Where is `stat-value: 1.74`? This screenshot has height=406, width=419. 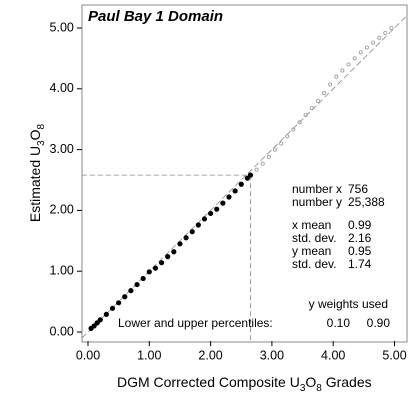 stat-value: 1.74 is located at coordinates (360, 264).